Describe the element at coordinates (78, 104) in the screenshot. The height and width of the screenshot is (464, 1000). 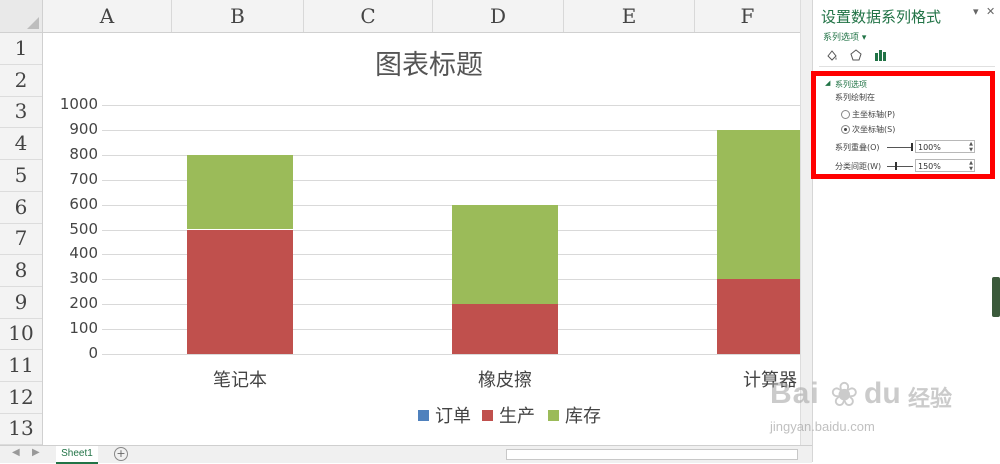
I see `y-tick-label: 1000` at that location.